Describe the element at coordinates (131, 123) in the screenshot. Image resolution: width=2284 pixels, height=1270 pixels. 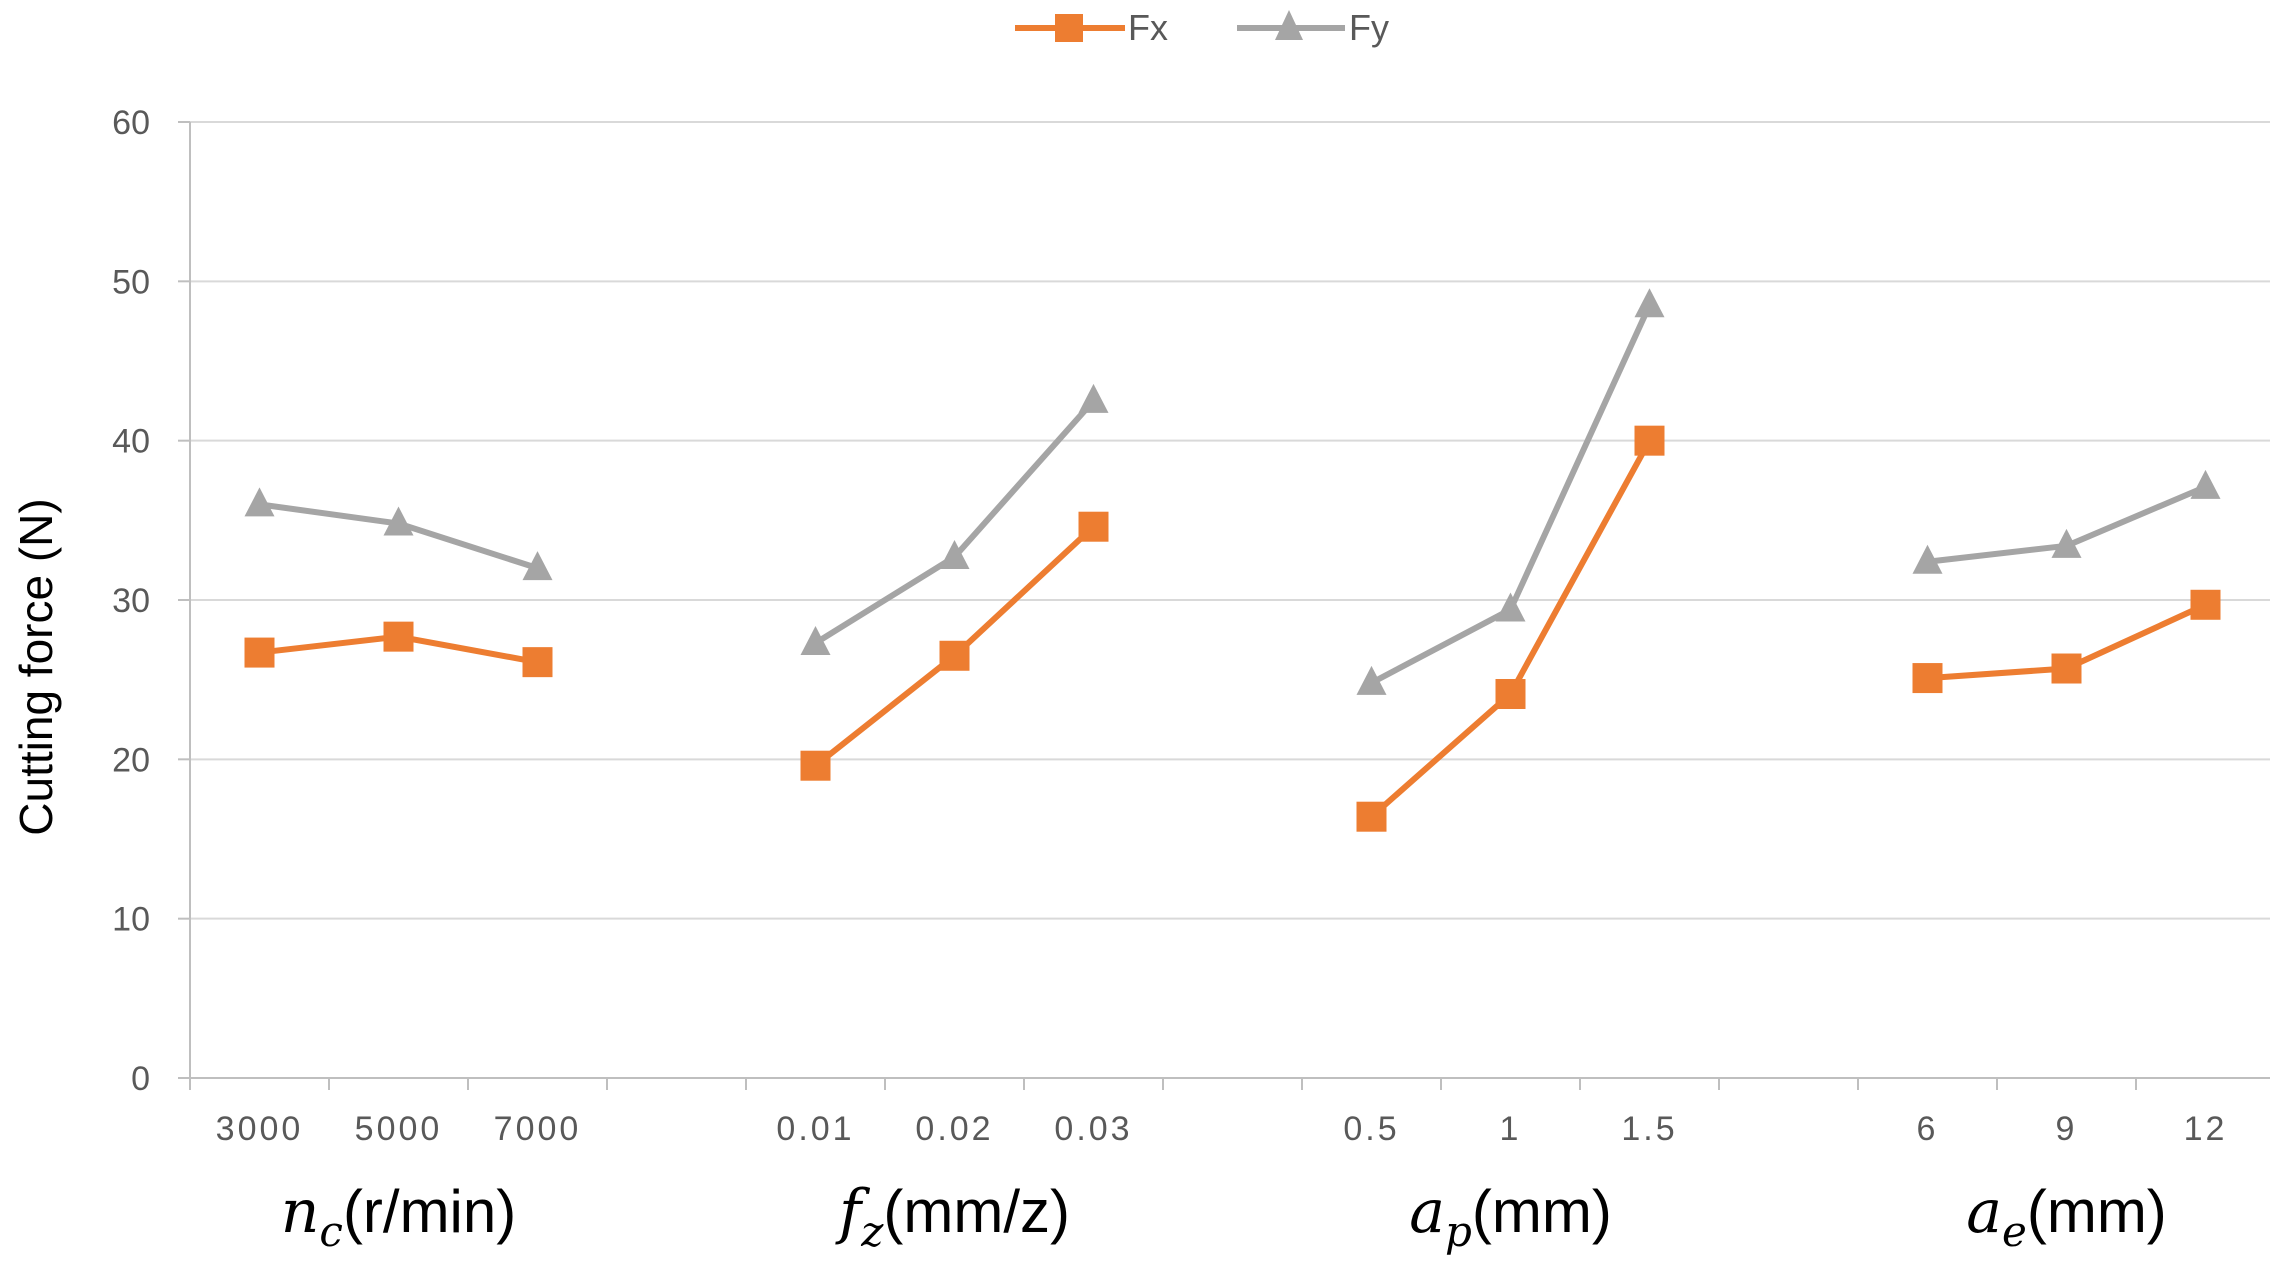
I see `y-tick-label: 60` at that location.